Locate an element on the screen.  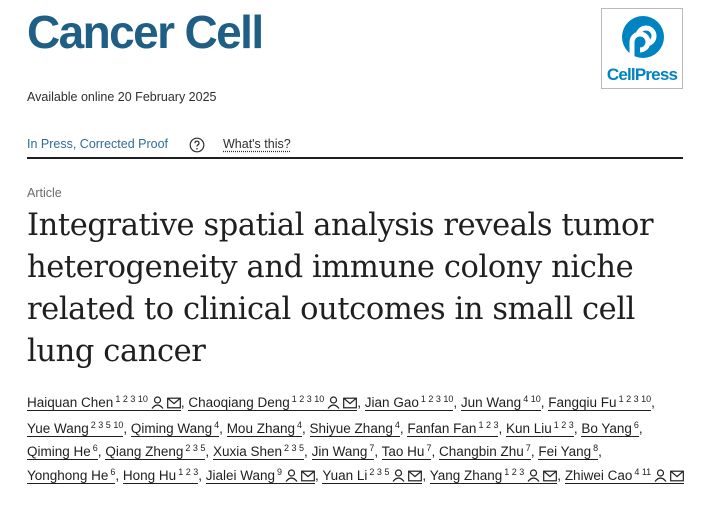
author-name: Yuan Li is located at coordinates (345, 475).